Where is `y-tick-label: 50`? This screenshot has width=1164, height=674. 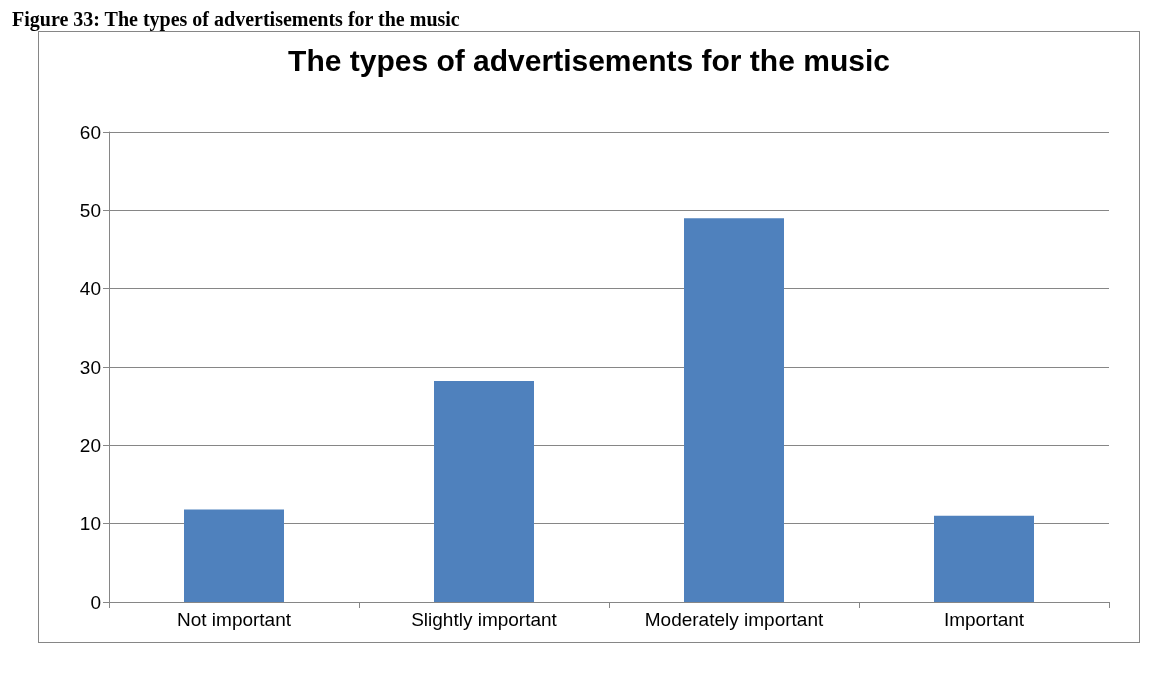
y-tick-label: 50 is located at coordinates (90, 210).